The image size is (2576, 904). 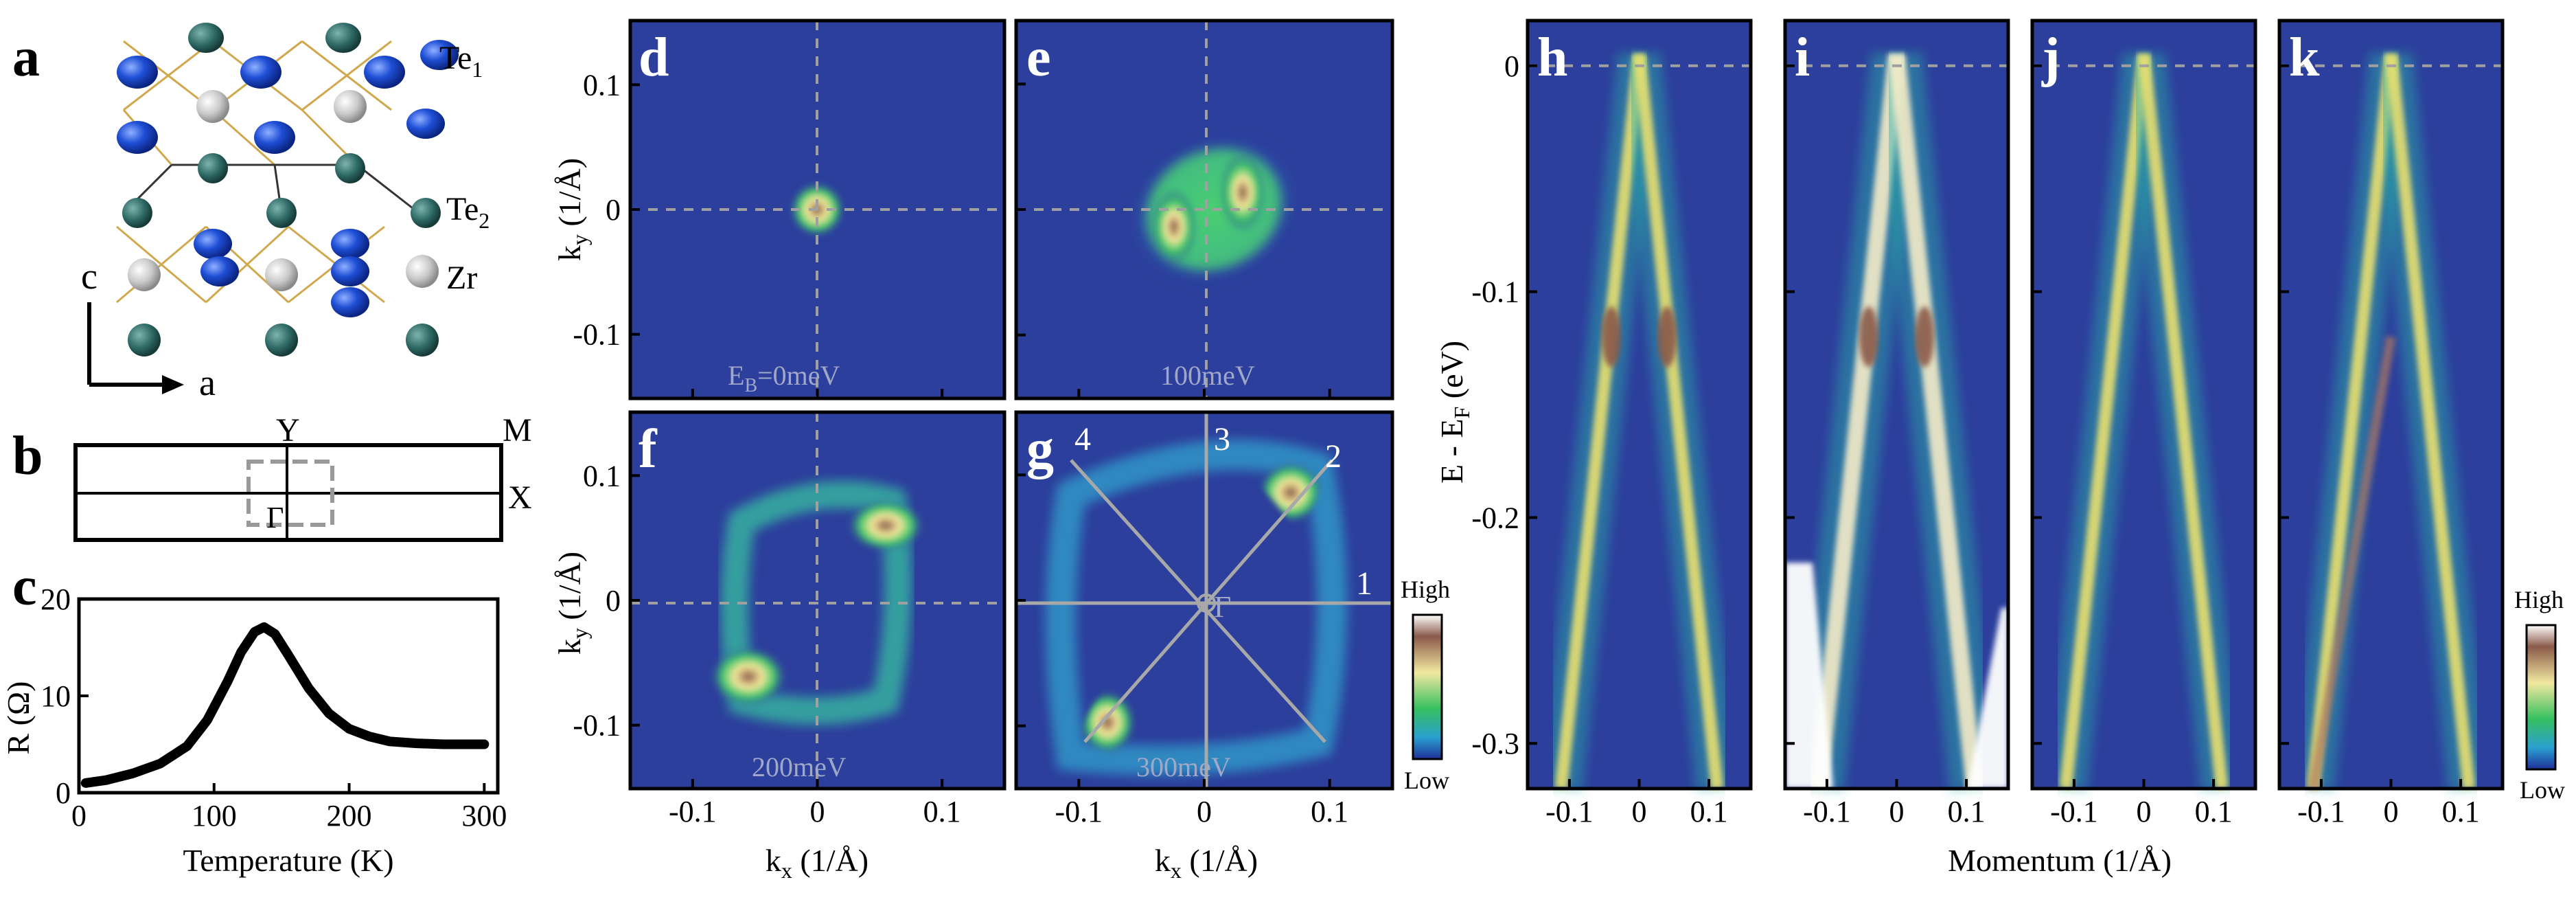 What do you see at coordinates (1425, 589) in the screenshot?
I see `map-colorbar-high: High` at bounding box center [1425, 589].